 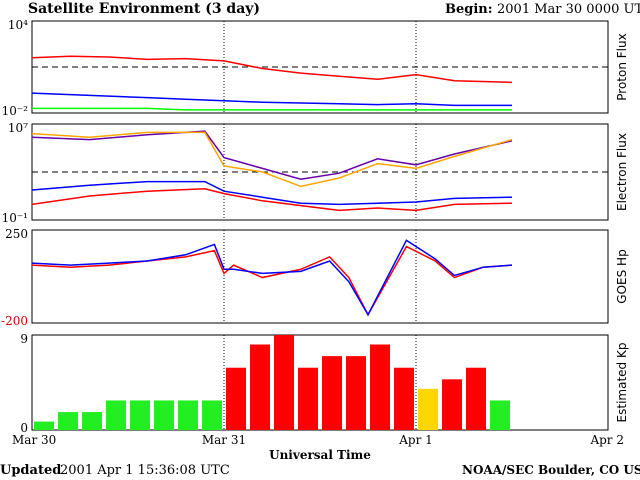 I want to click on goes-series-red, so click(x=272, y=281).